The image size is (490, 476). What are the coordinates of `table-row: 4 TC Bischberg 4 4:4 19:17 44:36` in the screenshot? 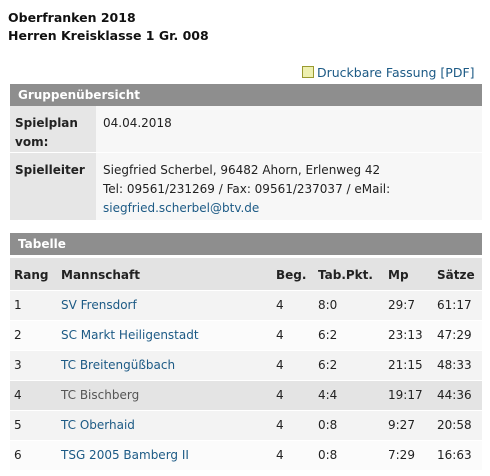 It's located at (246, 395).